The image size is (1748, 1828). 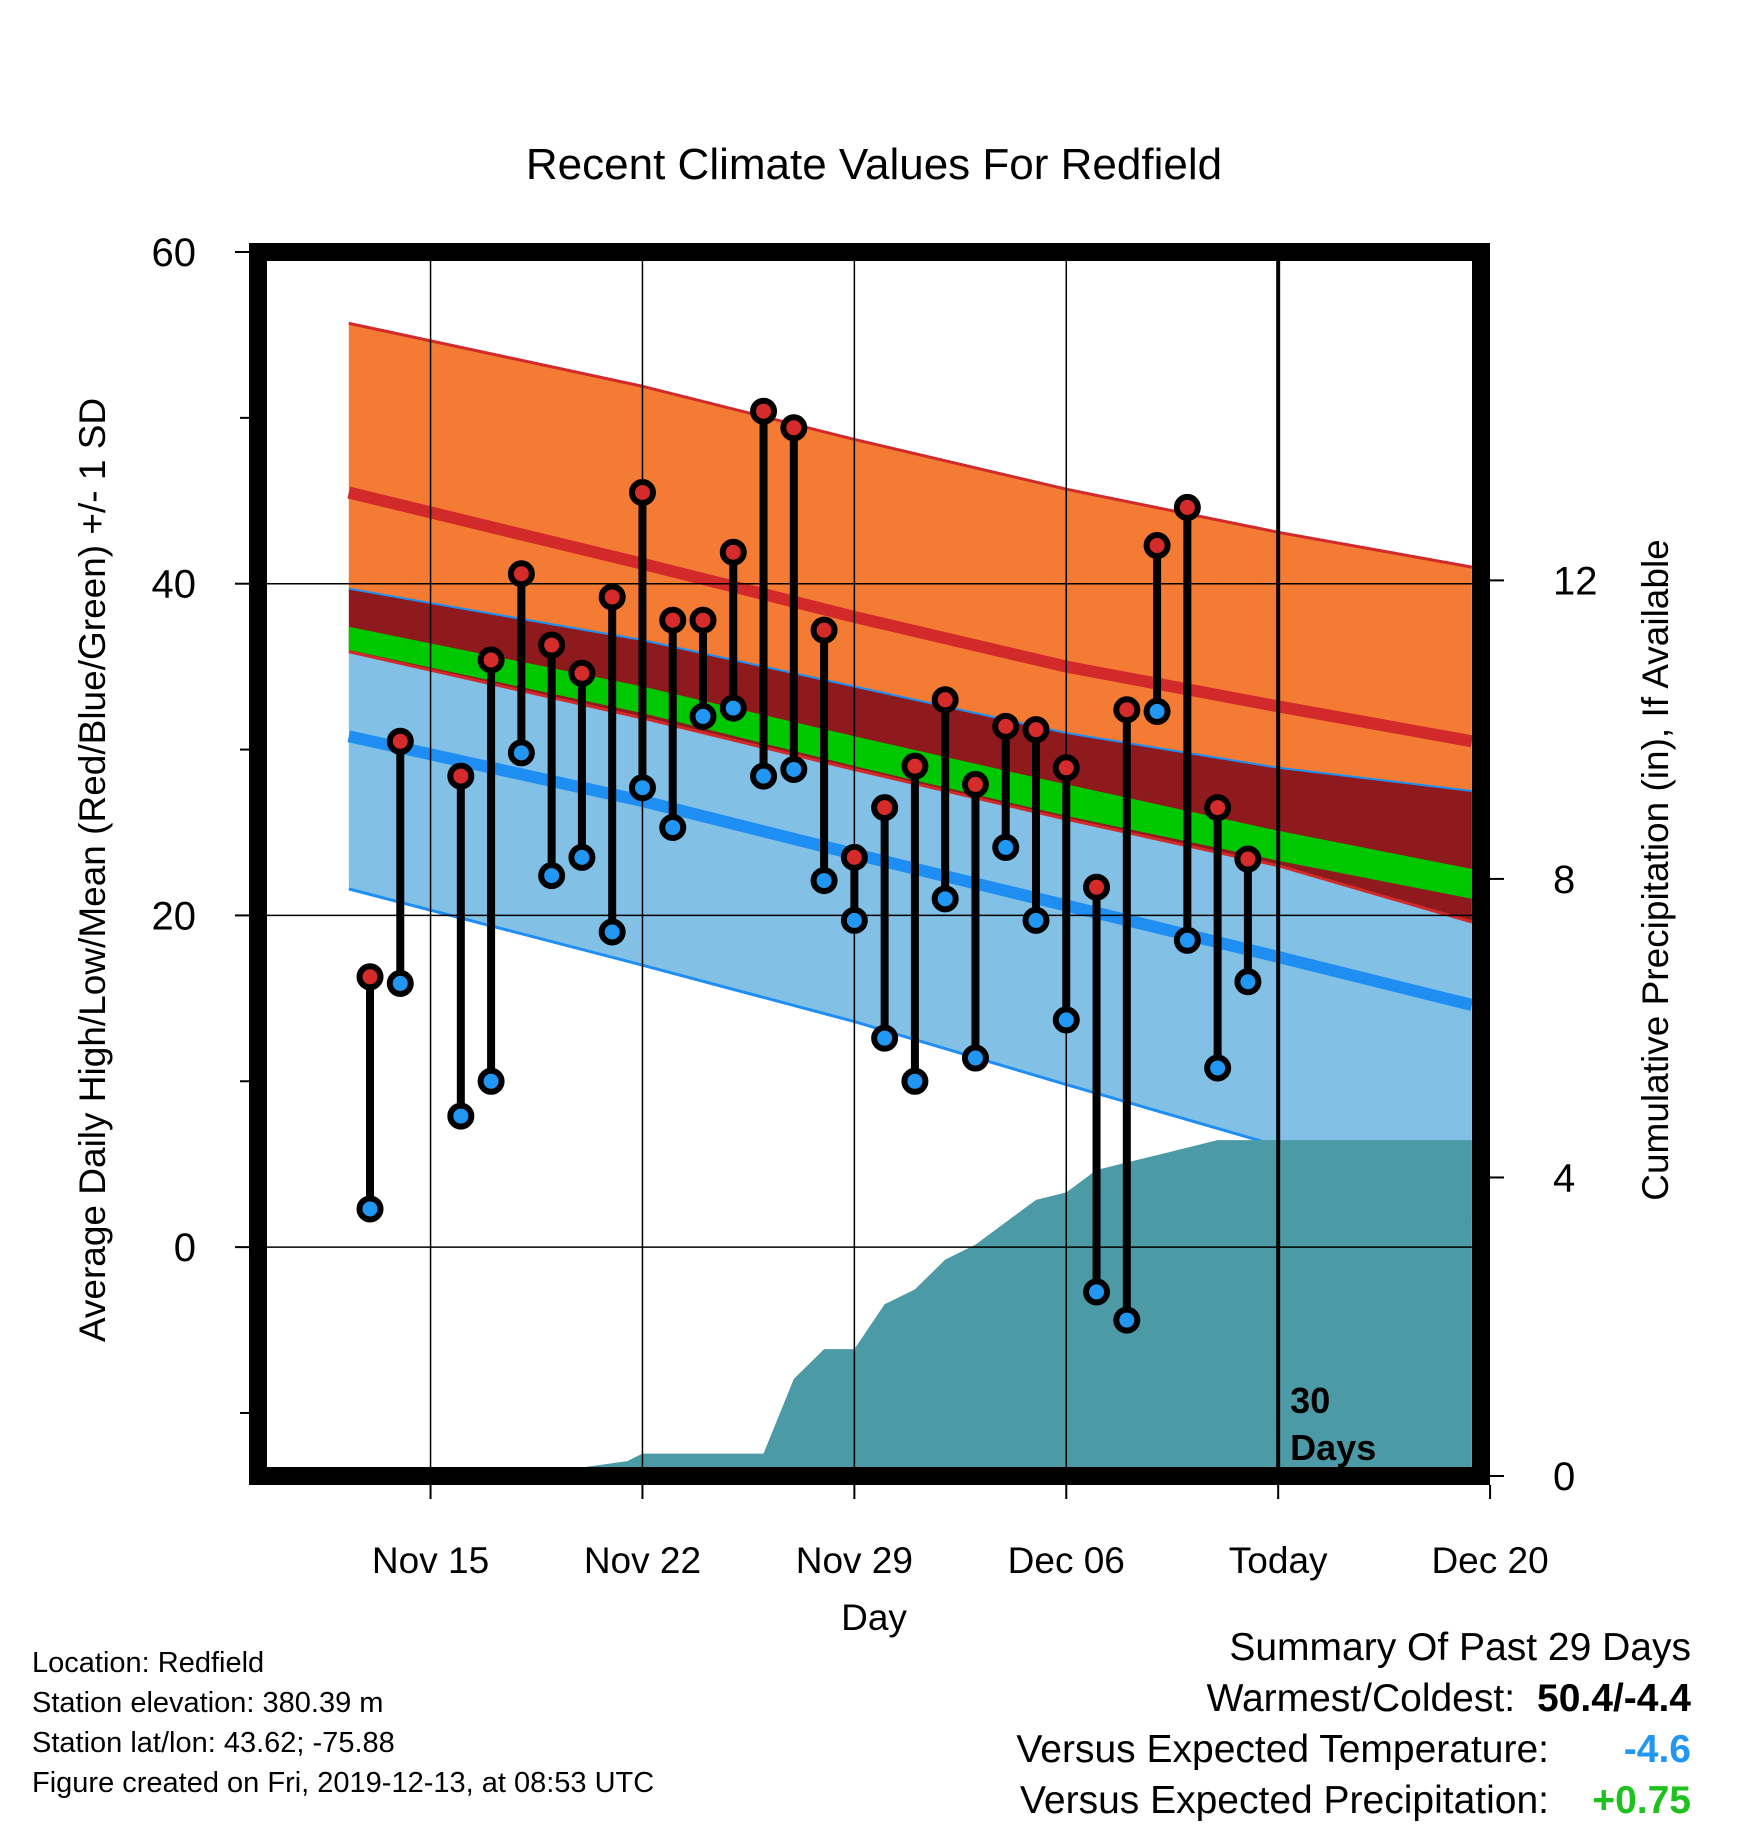 I want to click on y-tick-label: 60, so click(x=174, y=253).